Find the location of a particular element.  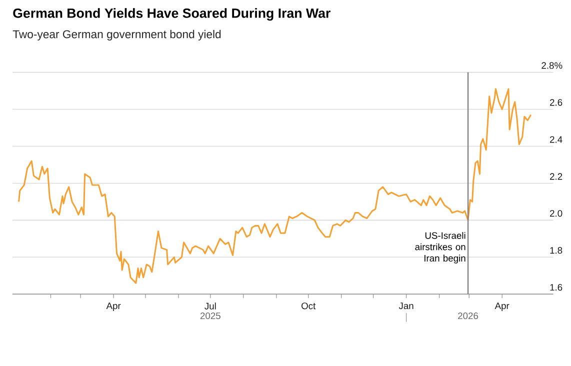

y-tick-label: 2.2 is located at coordinates (556, 176).